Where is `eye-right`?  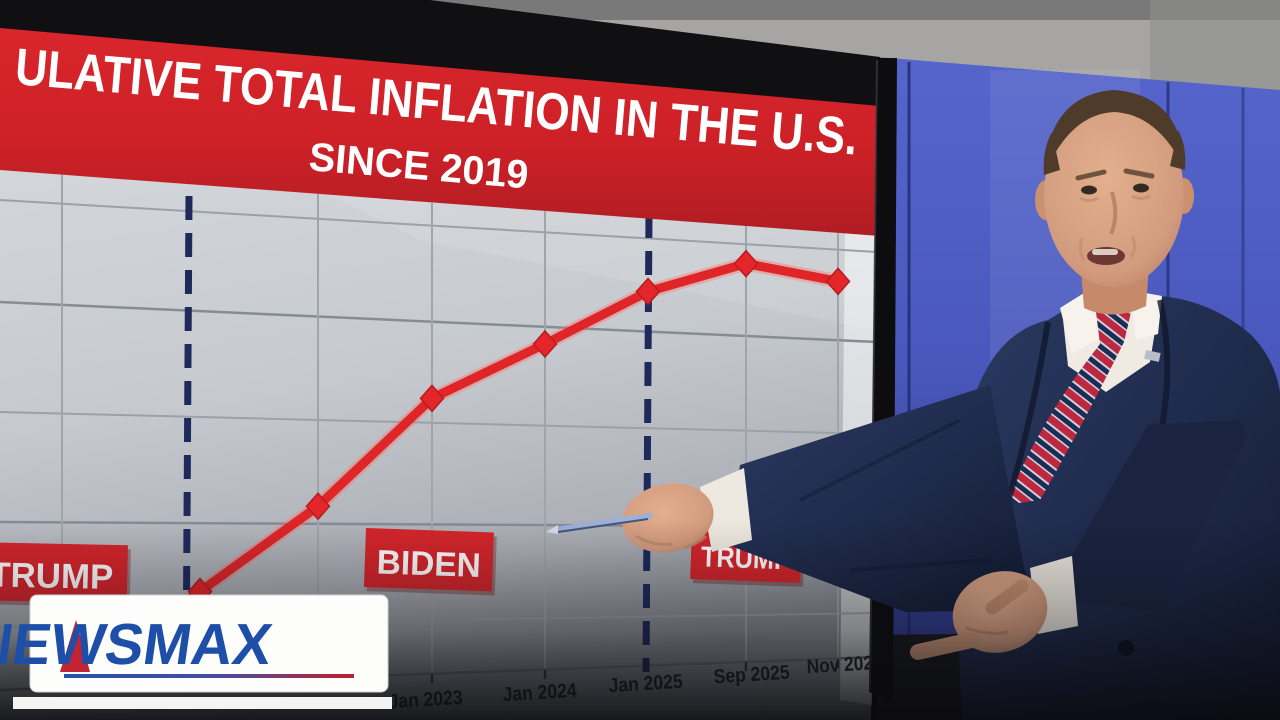
eye-right is located at coordinates (1141, 188).